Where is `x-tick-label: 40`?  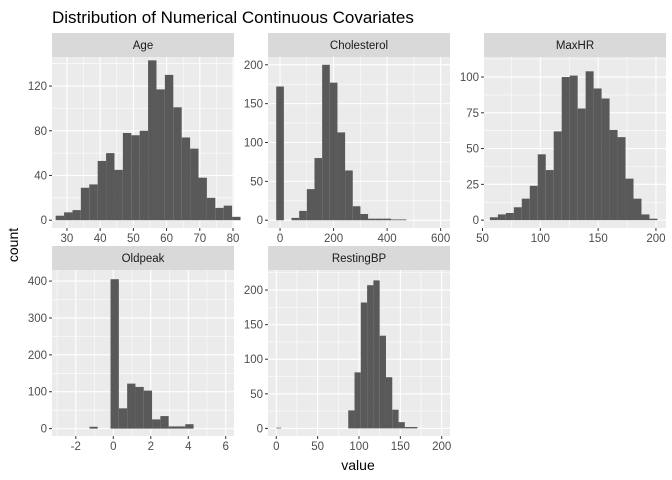
x-tick-label: 40 is located at coordinates (100, 239).